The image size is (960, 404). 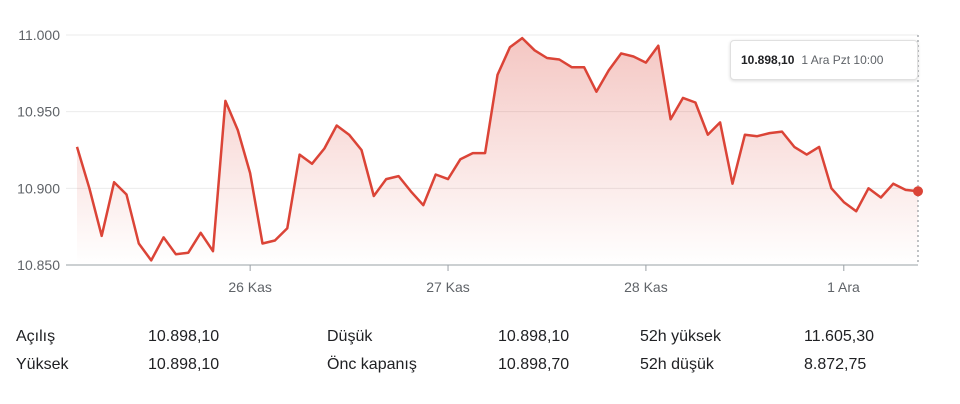 What do you see at coordinates (835, 364) in the screenshot?
I see `stat-value-52w-low: 8.872,75` at bounding box center [835, 364].